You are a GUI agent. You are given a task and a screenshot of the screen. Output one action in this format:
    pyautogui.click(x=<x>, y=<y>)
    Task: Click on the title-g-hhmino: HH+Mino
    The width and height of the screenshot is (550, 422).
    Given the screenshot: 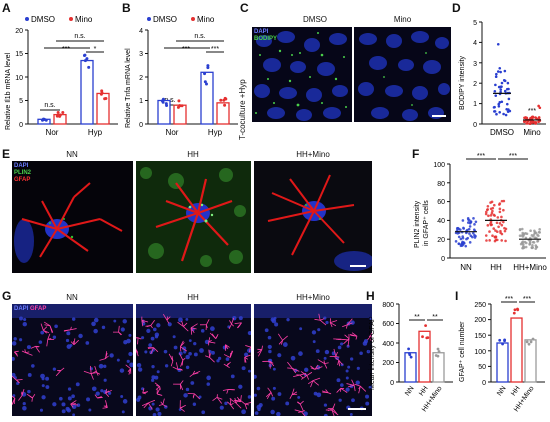 What is the action you would take?
    pyautogui.click(x=313, y=297)
    